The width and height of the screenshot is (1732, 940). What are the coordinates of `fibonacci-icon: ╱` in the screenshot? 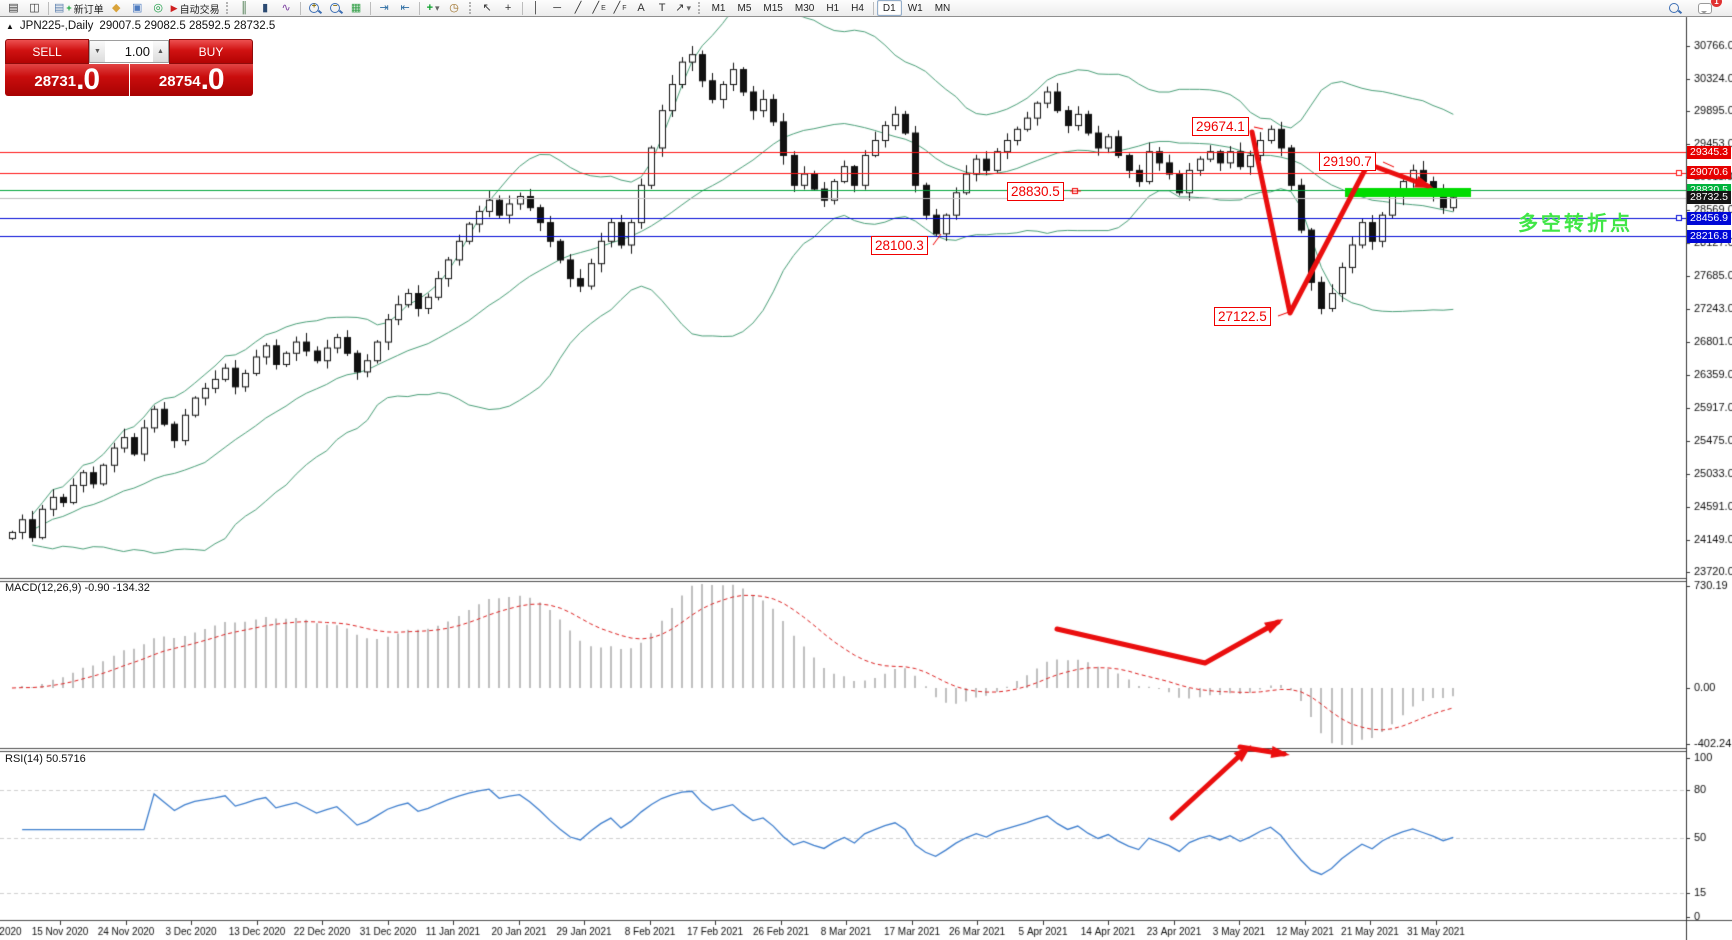 It's located at (617, 7).